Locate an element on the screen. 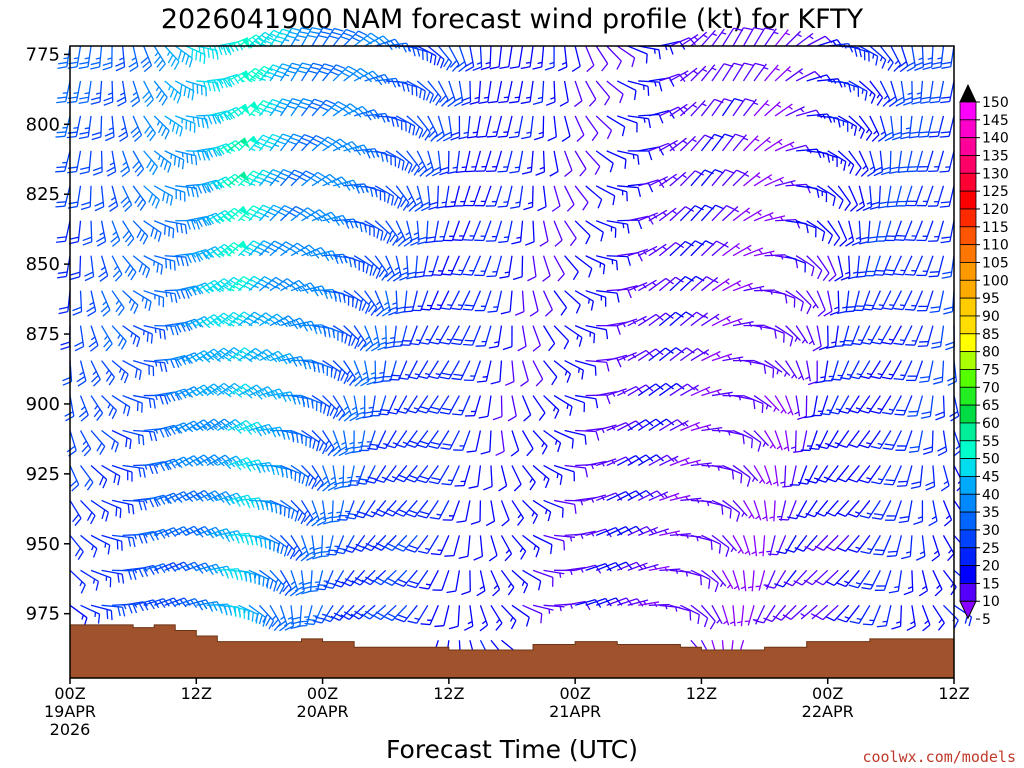  y-tick-label: 800 is located at coordinates (43, 124).